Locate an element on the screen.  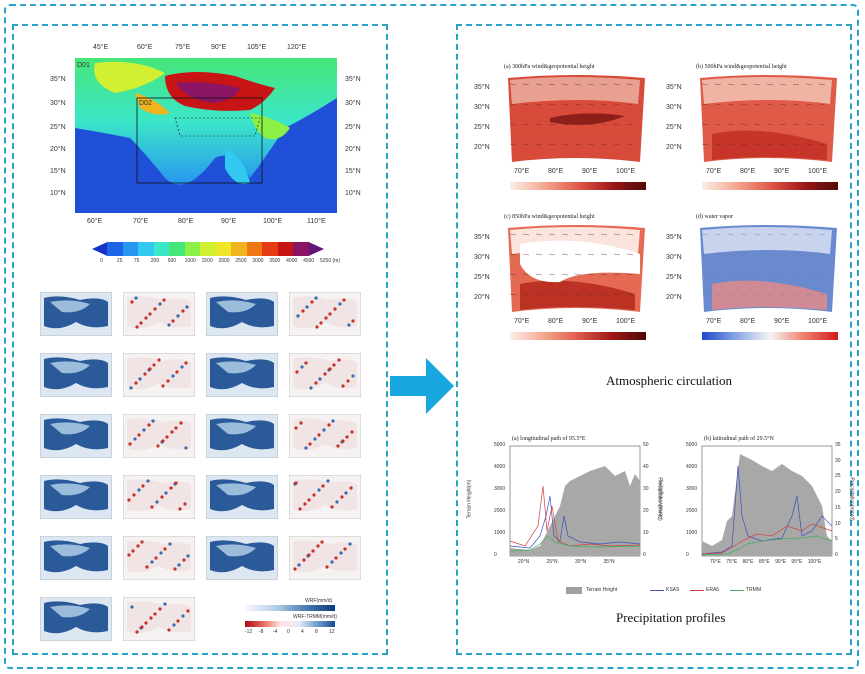
profile-xtick: 100°E is located at coordinates (814, 562).